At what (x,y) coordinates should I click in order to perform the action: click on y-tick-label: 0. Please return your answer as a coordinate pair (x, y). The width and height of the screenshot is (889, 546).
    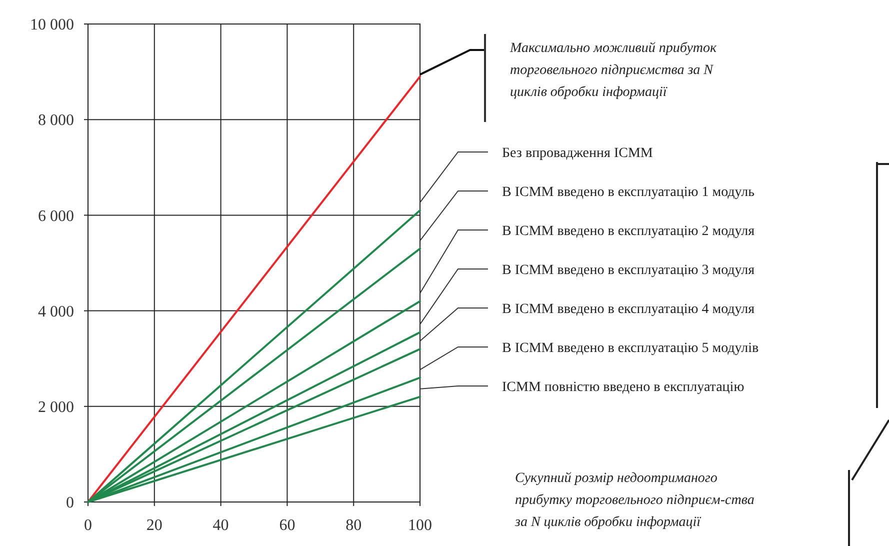
    Looking at the image, I should click on (70, 503).